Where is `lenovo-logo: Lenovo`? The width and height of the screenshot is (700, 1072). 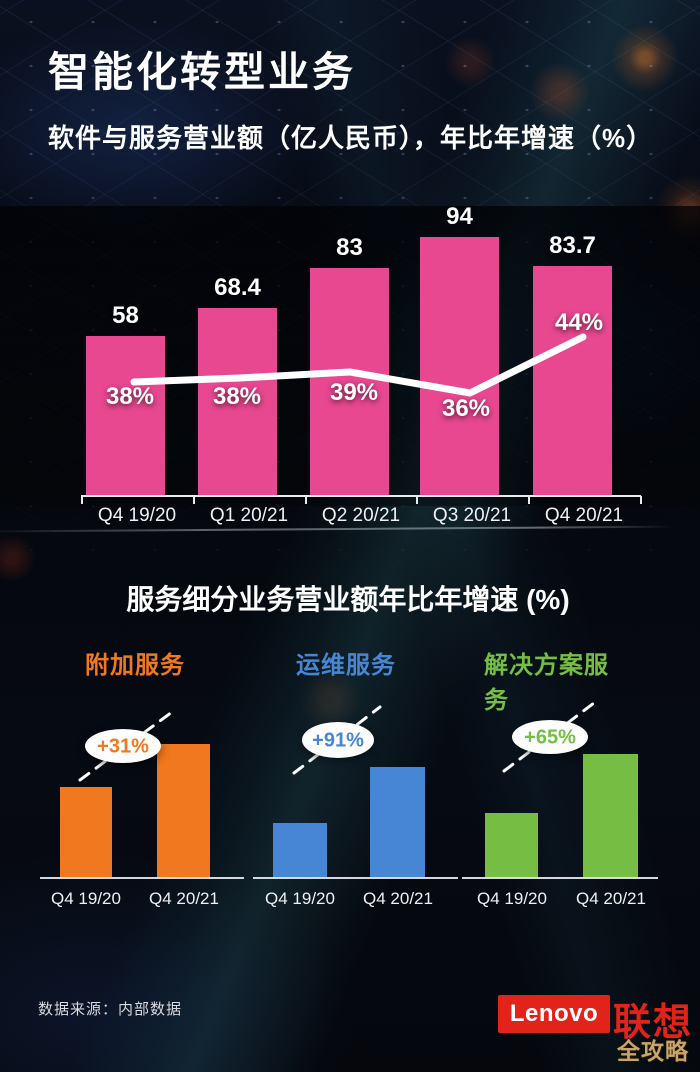
lenovo-logo: Lenovo is located at coordinates (554, 1014).